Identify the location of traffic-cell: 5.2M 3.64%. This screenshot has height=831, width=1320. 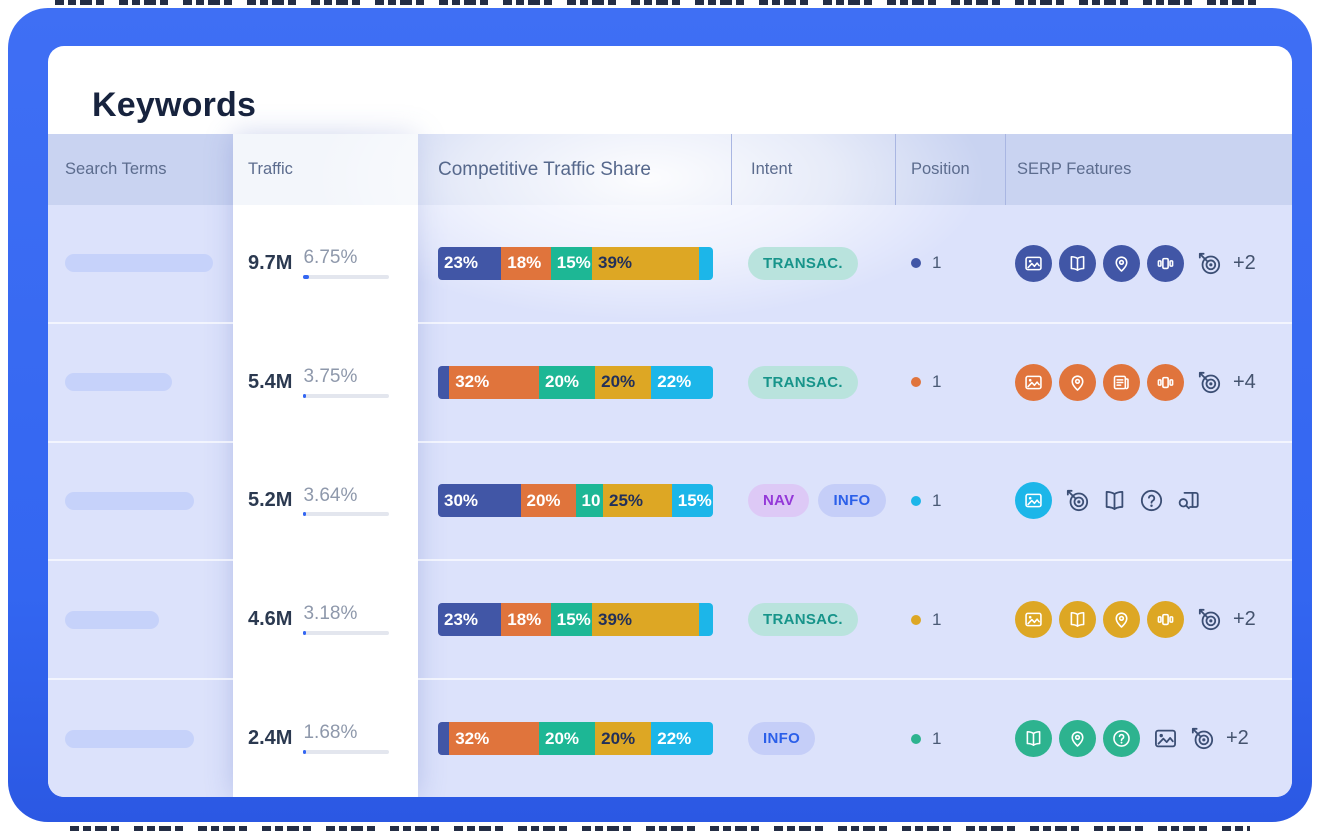
(325, 500).